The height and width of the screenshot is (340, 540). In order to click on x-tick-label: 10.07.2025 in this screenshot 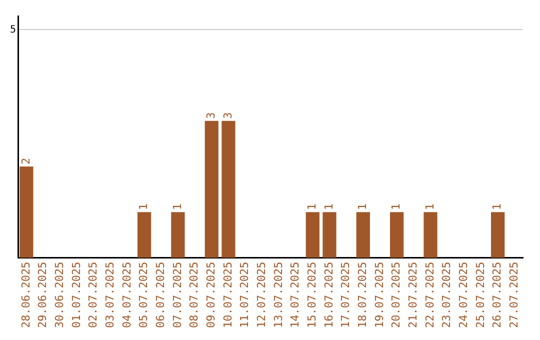, I will do `click(227, 295)`.